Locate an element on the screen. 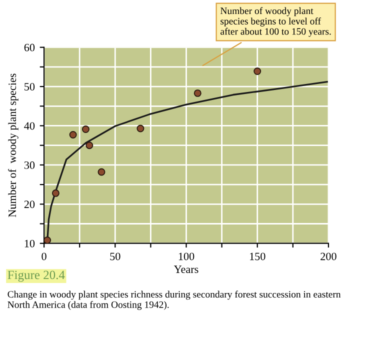  y-axis-title: Number of woody plant species is located at coordinates (13, 146).